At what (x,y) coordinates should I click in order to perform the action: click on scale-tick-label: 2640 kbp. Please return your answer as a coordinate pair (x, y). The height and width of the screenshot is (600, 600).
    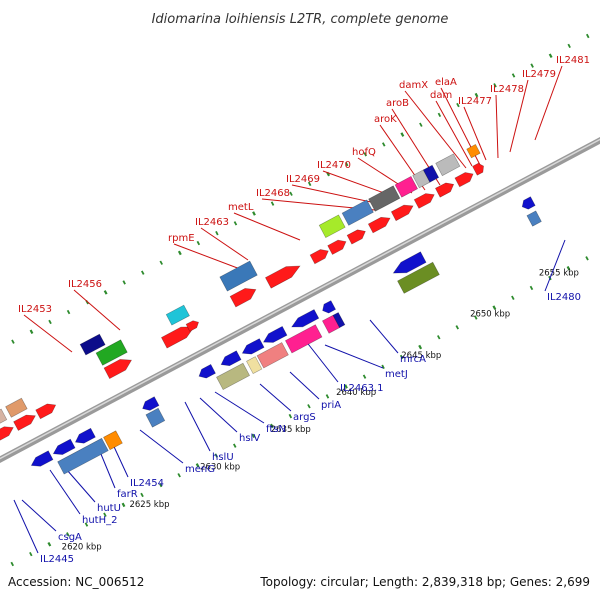
    Looking at the image, I should click on (356, 393).